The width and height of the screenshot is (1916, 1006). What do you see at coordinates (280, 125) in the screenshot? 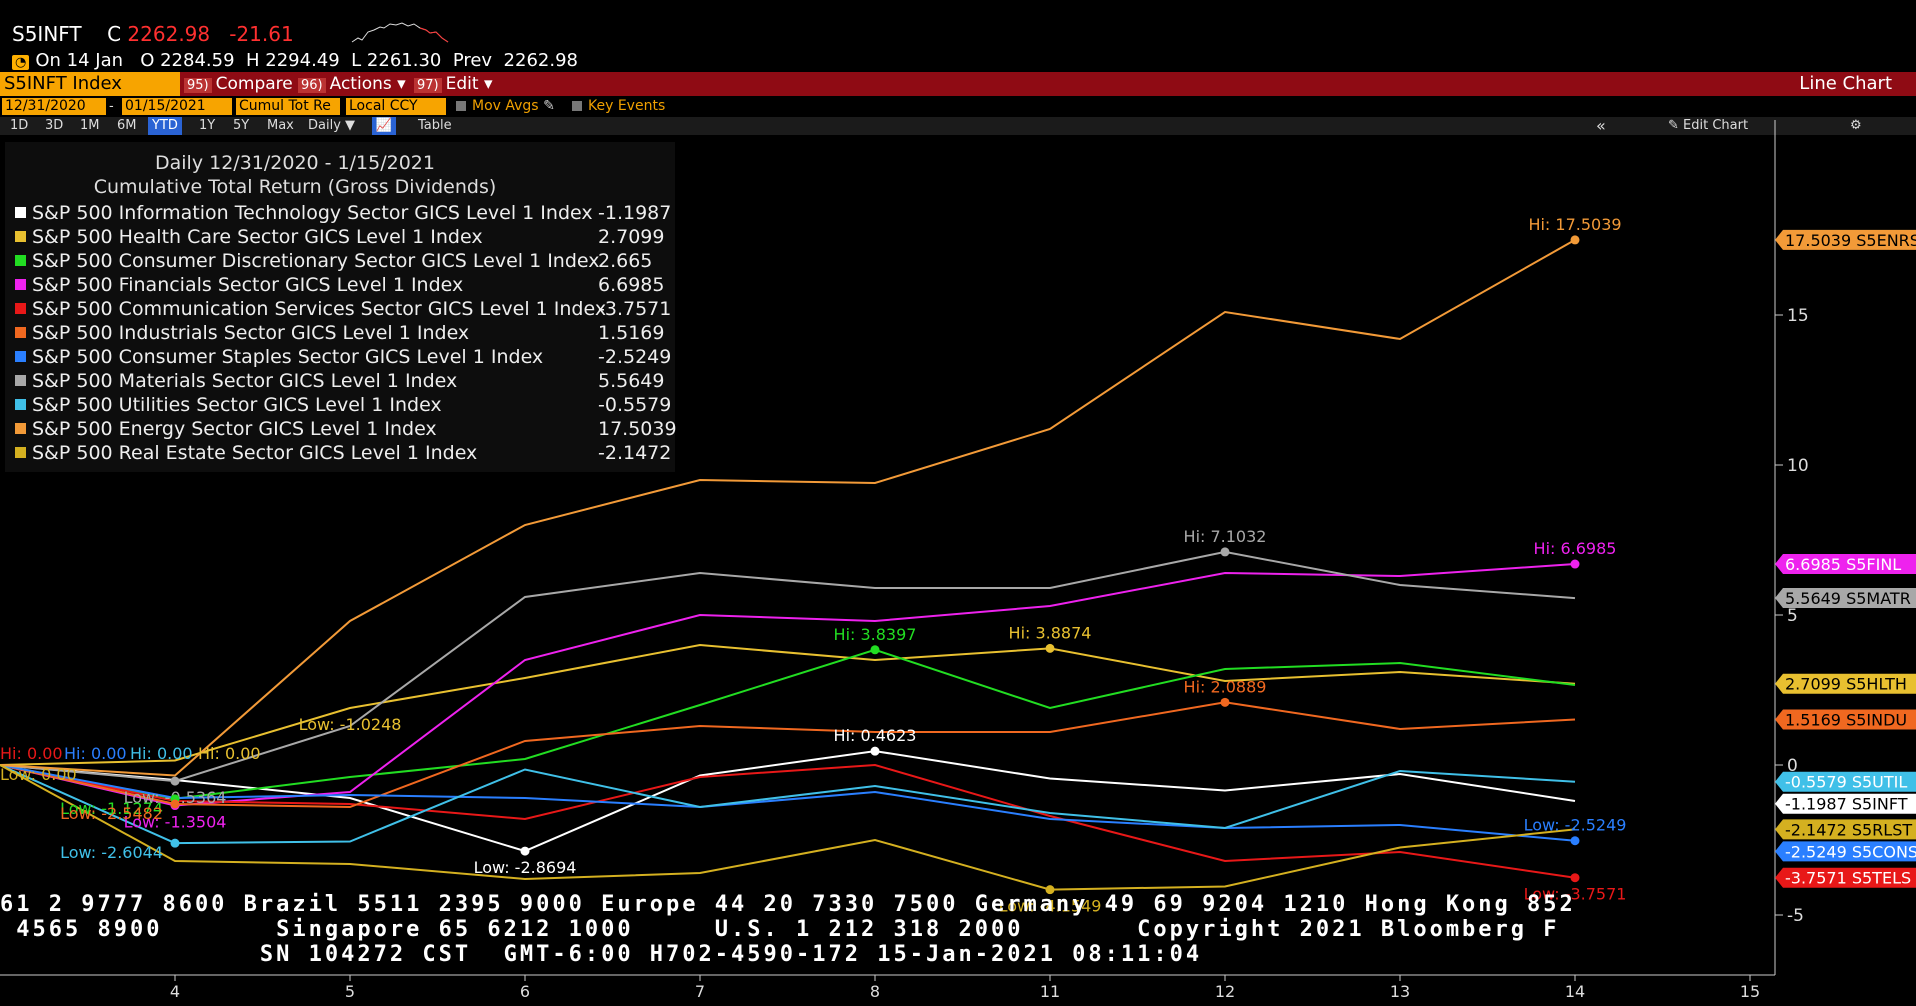
I see `period-max: Max` at bounding box center [280, 125].